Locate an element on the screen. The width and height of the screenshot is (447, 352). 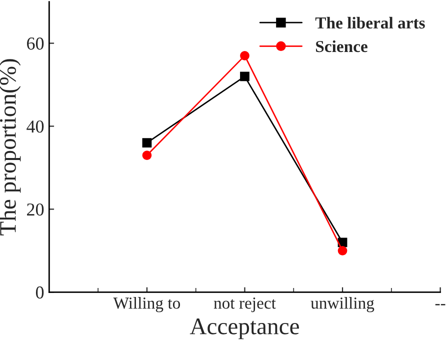
legend-label: Science is located at coordinates (342, 46).